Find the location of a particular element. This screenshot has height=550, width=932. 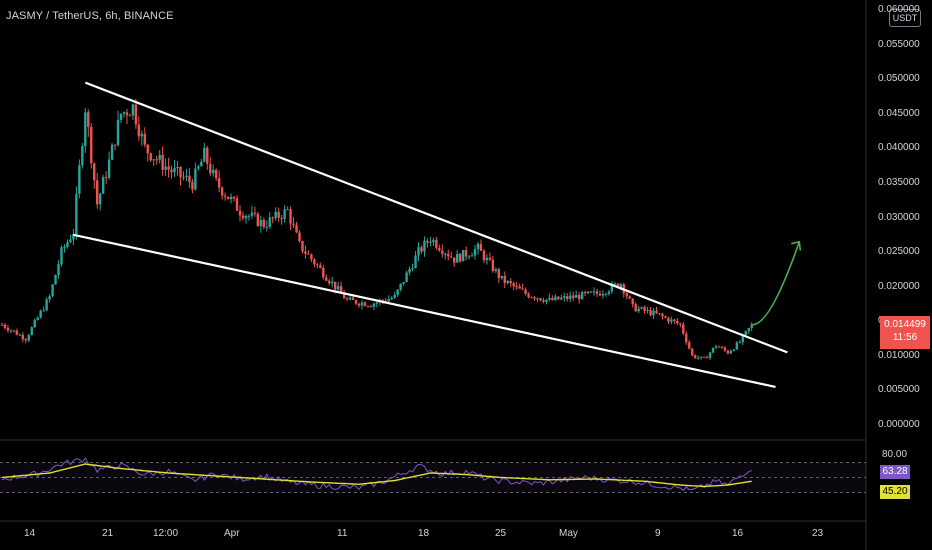

candle-countdown: 11:56 is located at coordinates (905, 337).